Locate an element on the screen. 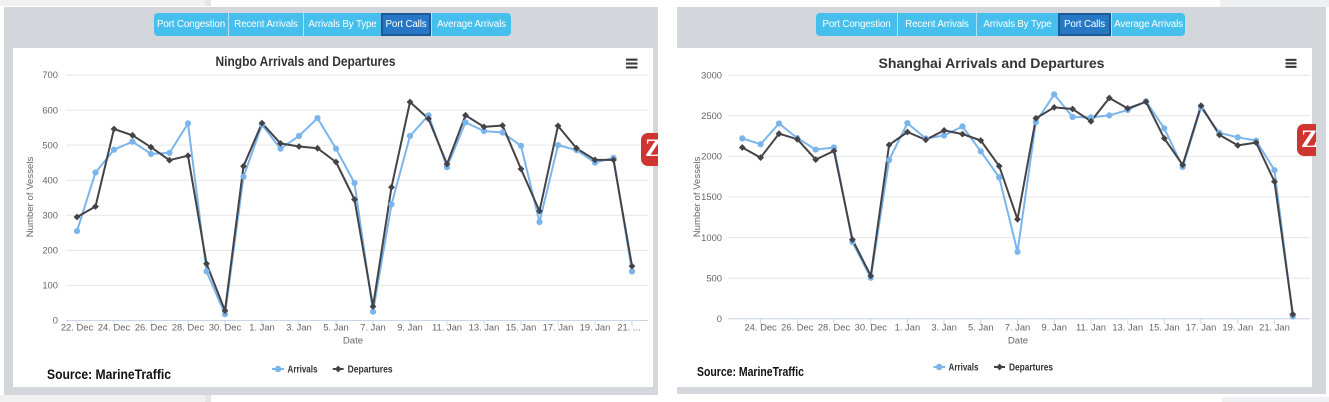  svg-text:Shanghai Arrivals and Departur: Shanghai Arrivals and Departures is located at coordinates (992, 63).